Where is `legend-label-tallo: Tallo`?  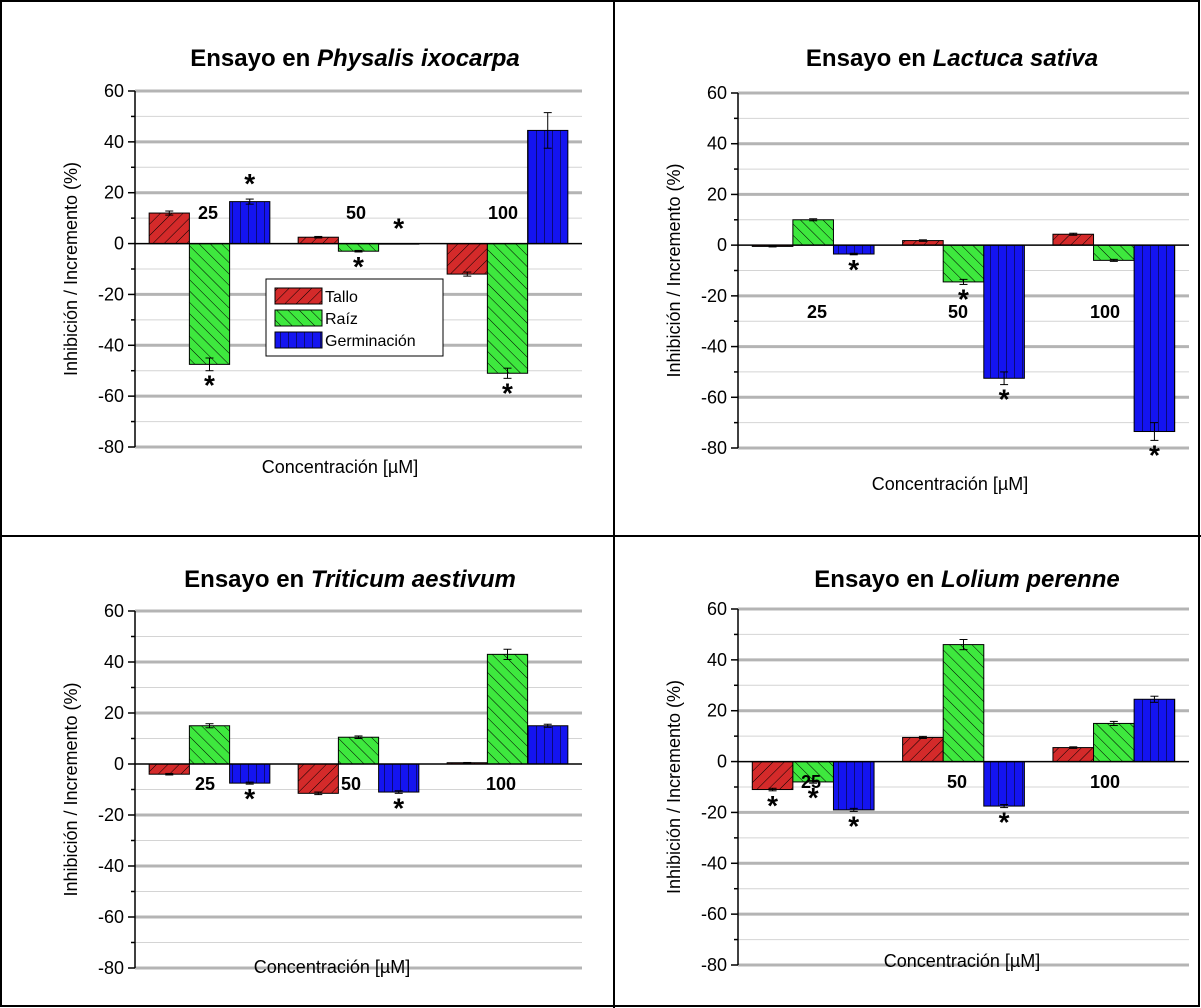
legend-label-tallo: Tallo is located at coordinates (341, 297).